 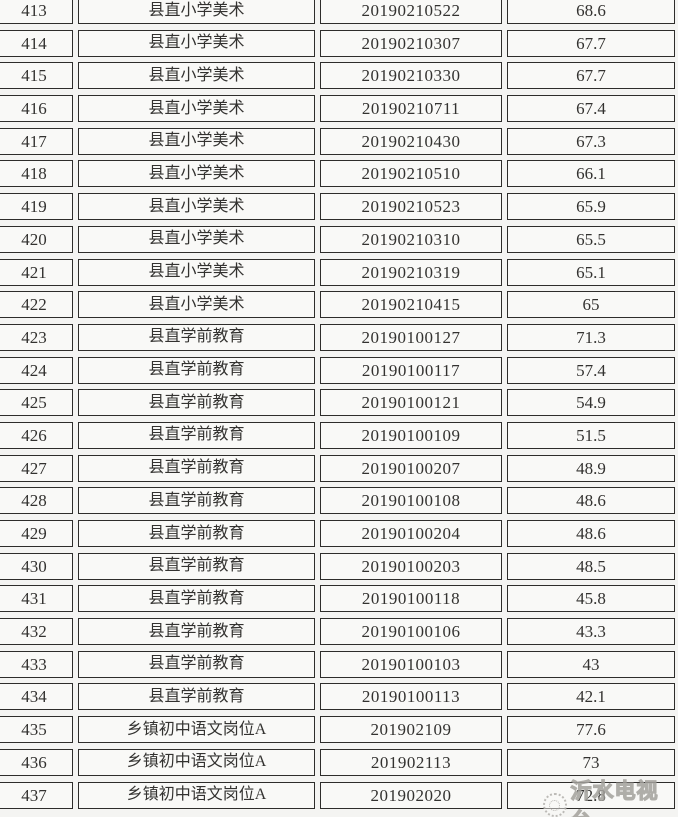 I want to click on cell-score: 65, so click(x=591, y=305).